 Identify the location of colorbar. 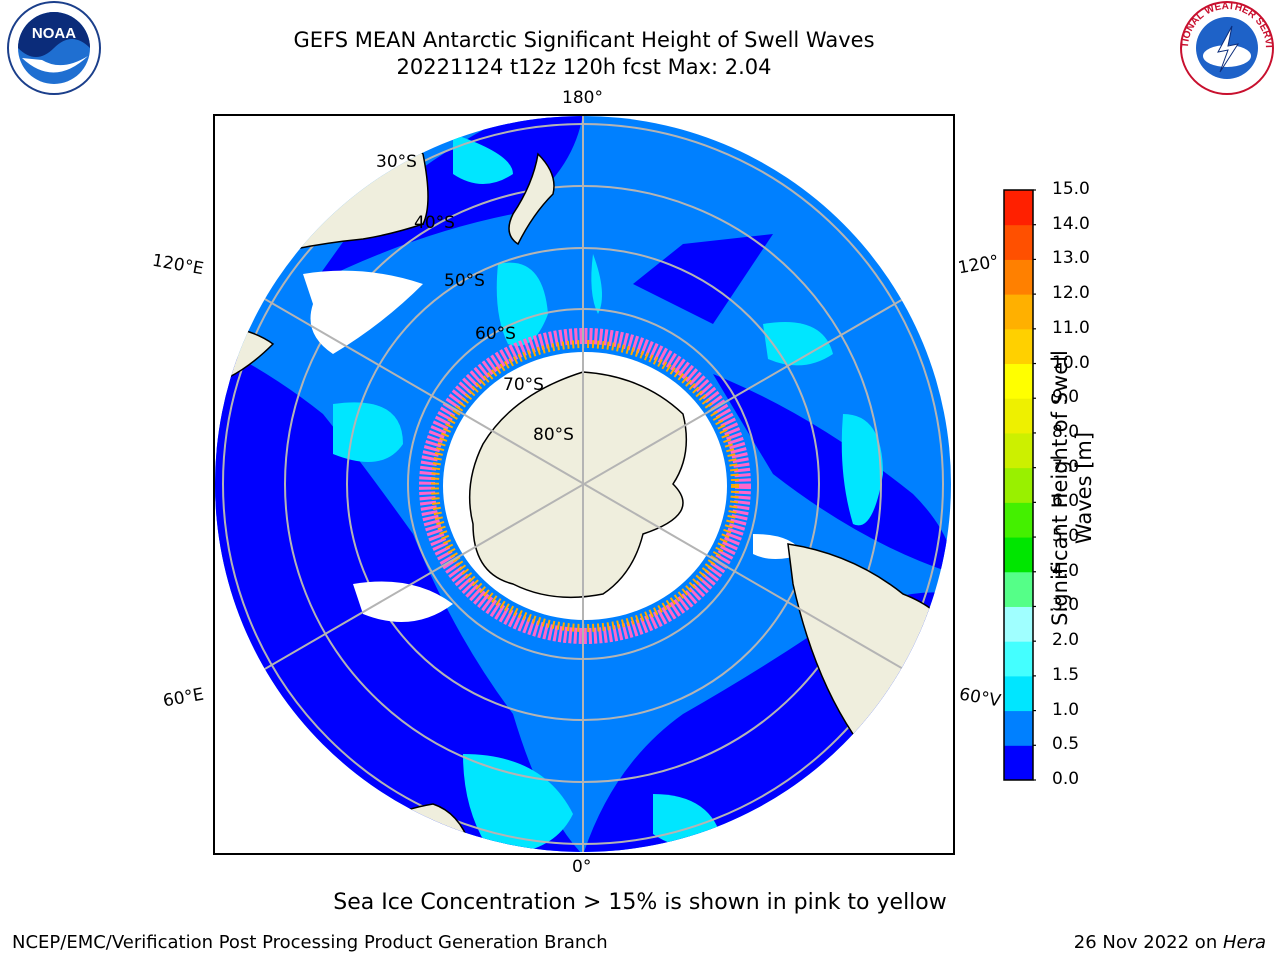
(1019, 485).